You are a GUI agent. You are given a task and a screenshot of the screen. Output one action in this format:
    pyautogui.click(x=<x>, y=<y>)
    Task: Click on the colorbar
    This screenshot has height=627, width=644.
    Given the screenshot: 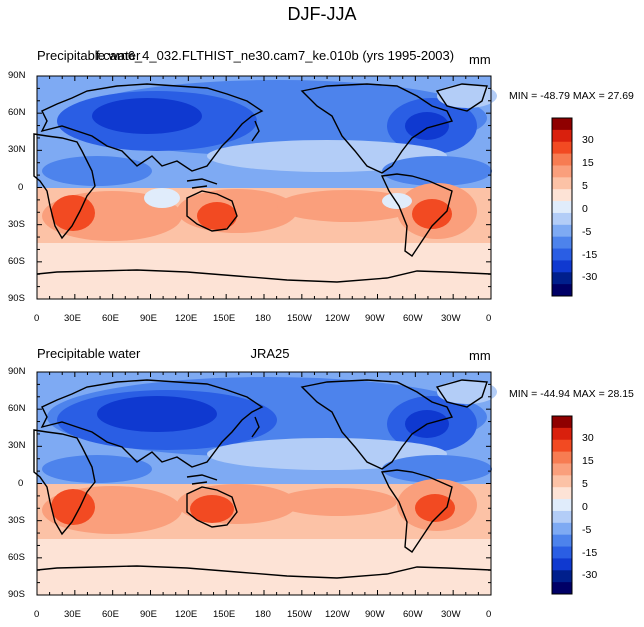 What is the action you would take?
    pyautogui.click(x=562, y=207)
    